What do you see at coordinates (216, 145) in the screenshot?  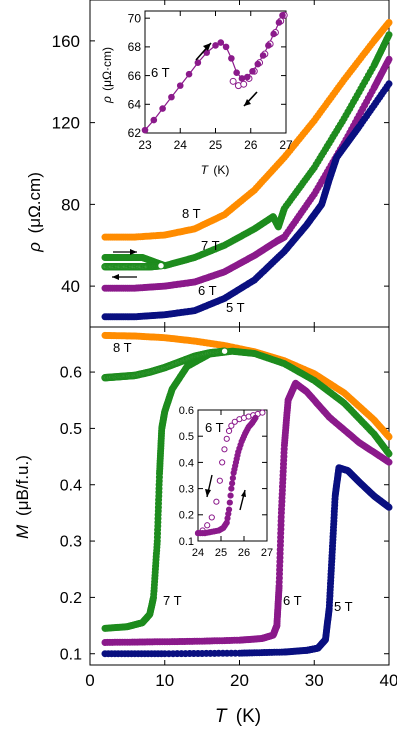 I see `top-inset-xtick-label: 25` at bounding box center [216, 145].